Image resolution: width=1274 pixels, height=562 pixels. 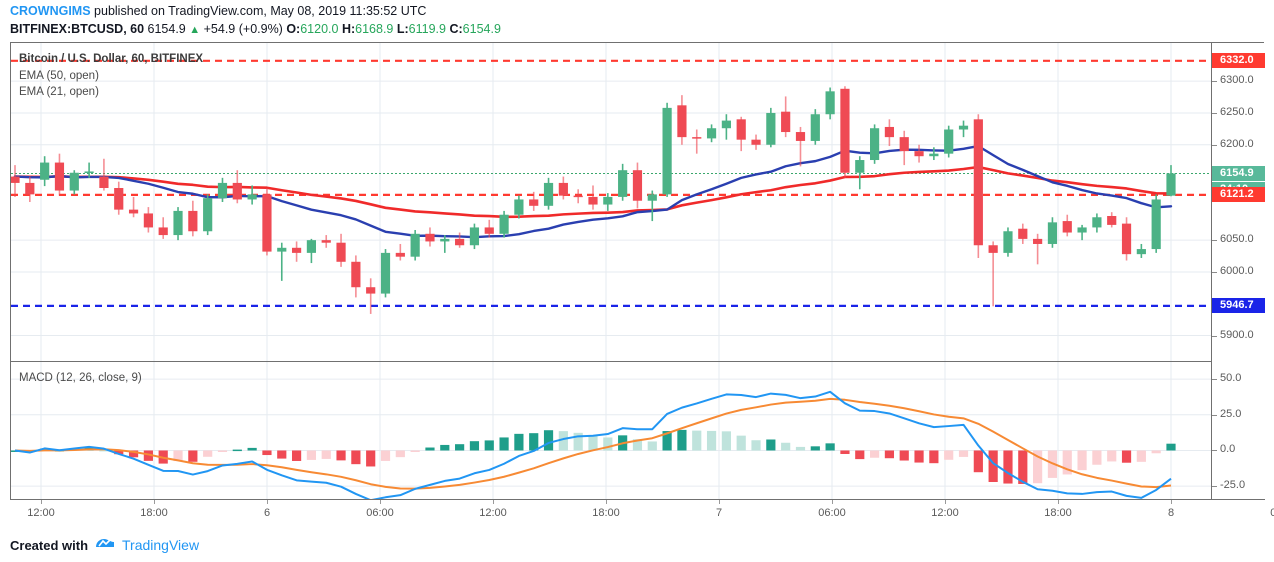 I want to click on price-tick-label: 5900.0, so click(x=1237, y=334).